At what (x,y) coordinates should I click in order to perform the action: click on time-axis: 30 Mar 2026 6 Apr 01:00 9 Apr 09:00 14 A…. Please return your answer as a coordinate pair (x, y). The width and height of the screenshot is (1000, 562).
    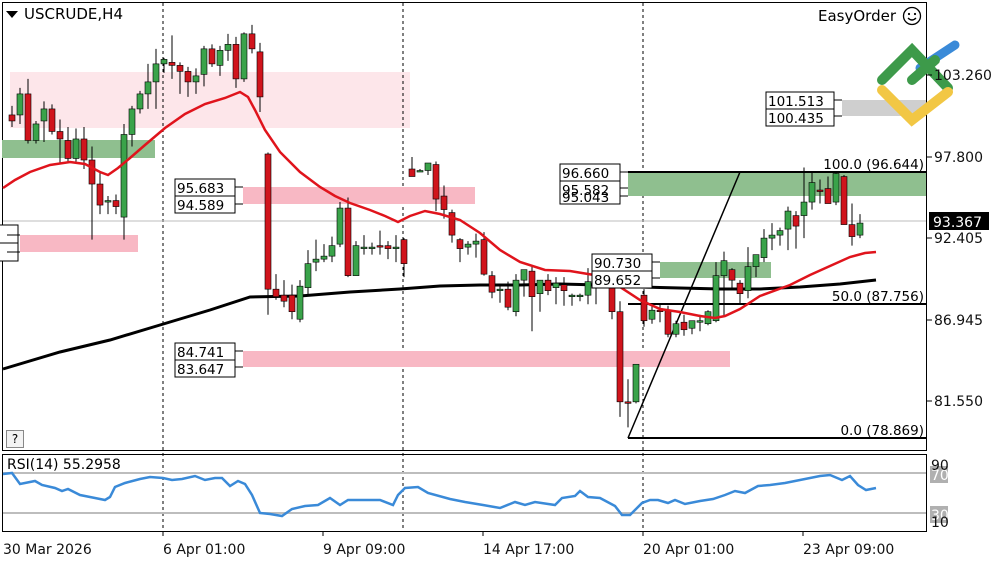
    Looking at the image, I should click on (448, 544).